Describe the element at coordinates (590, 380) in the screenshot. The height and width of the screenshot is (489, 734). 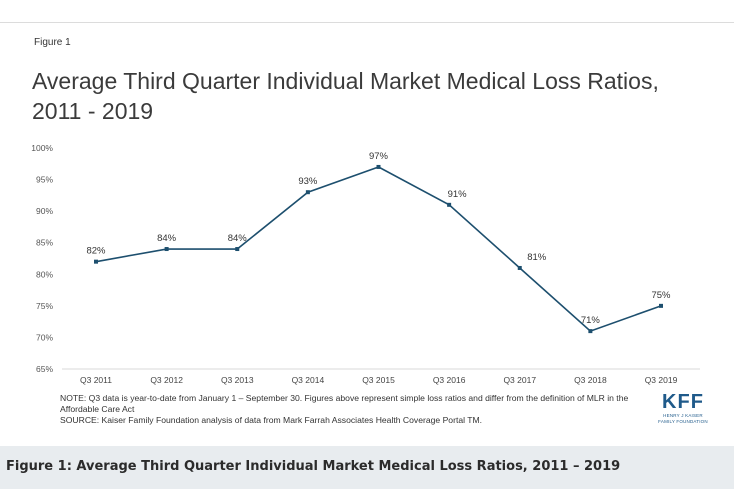
I see `x-tick-label: Q3 2018` at that location.